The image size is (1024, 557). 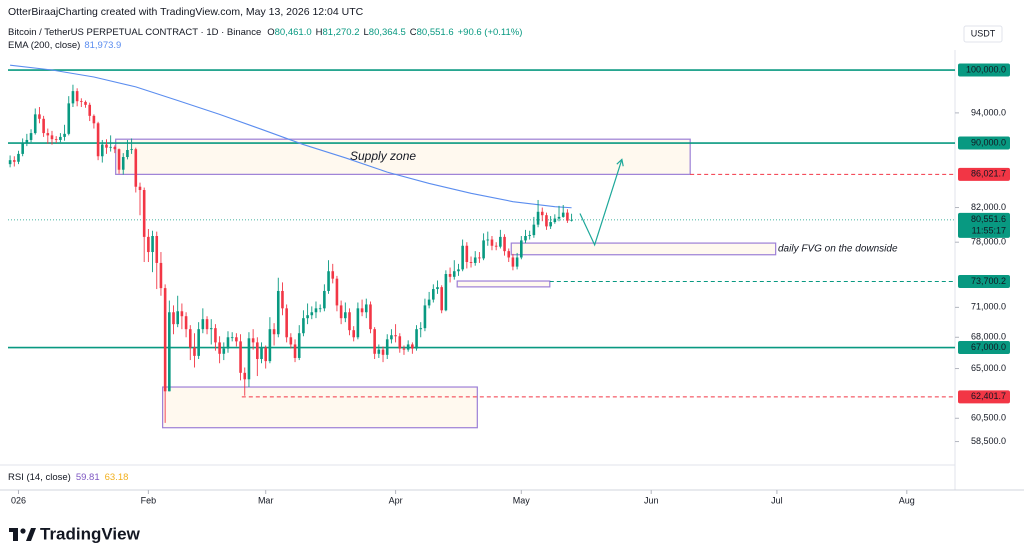 I want to click on currency: USDT, so click(x=983, y=33).